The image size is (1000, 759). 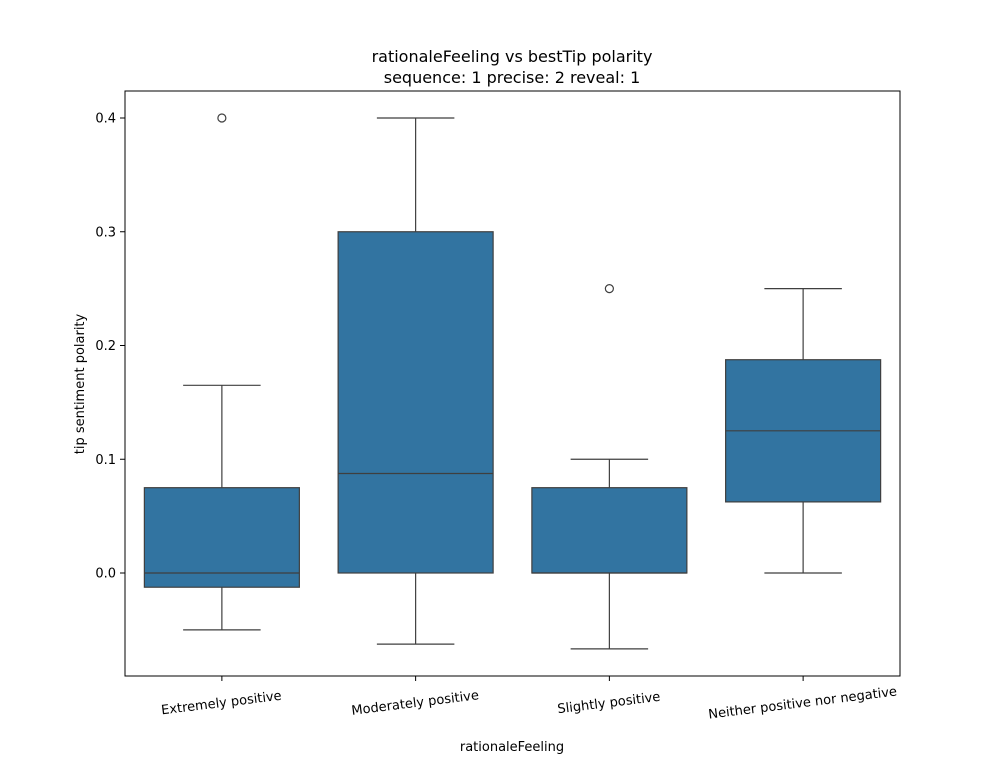 I want to click on y-axis-label: tip sentiment polarity, so click(x=80, y=383).